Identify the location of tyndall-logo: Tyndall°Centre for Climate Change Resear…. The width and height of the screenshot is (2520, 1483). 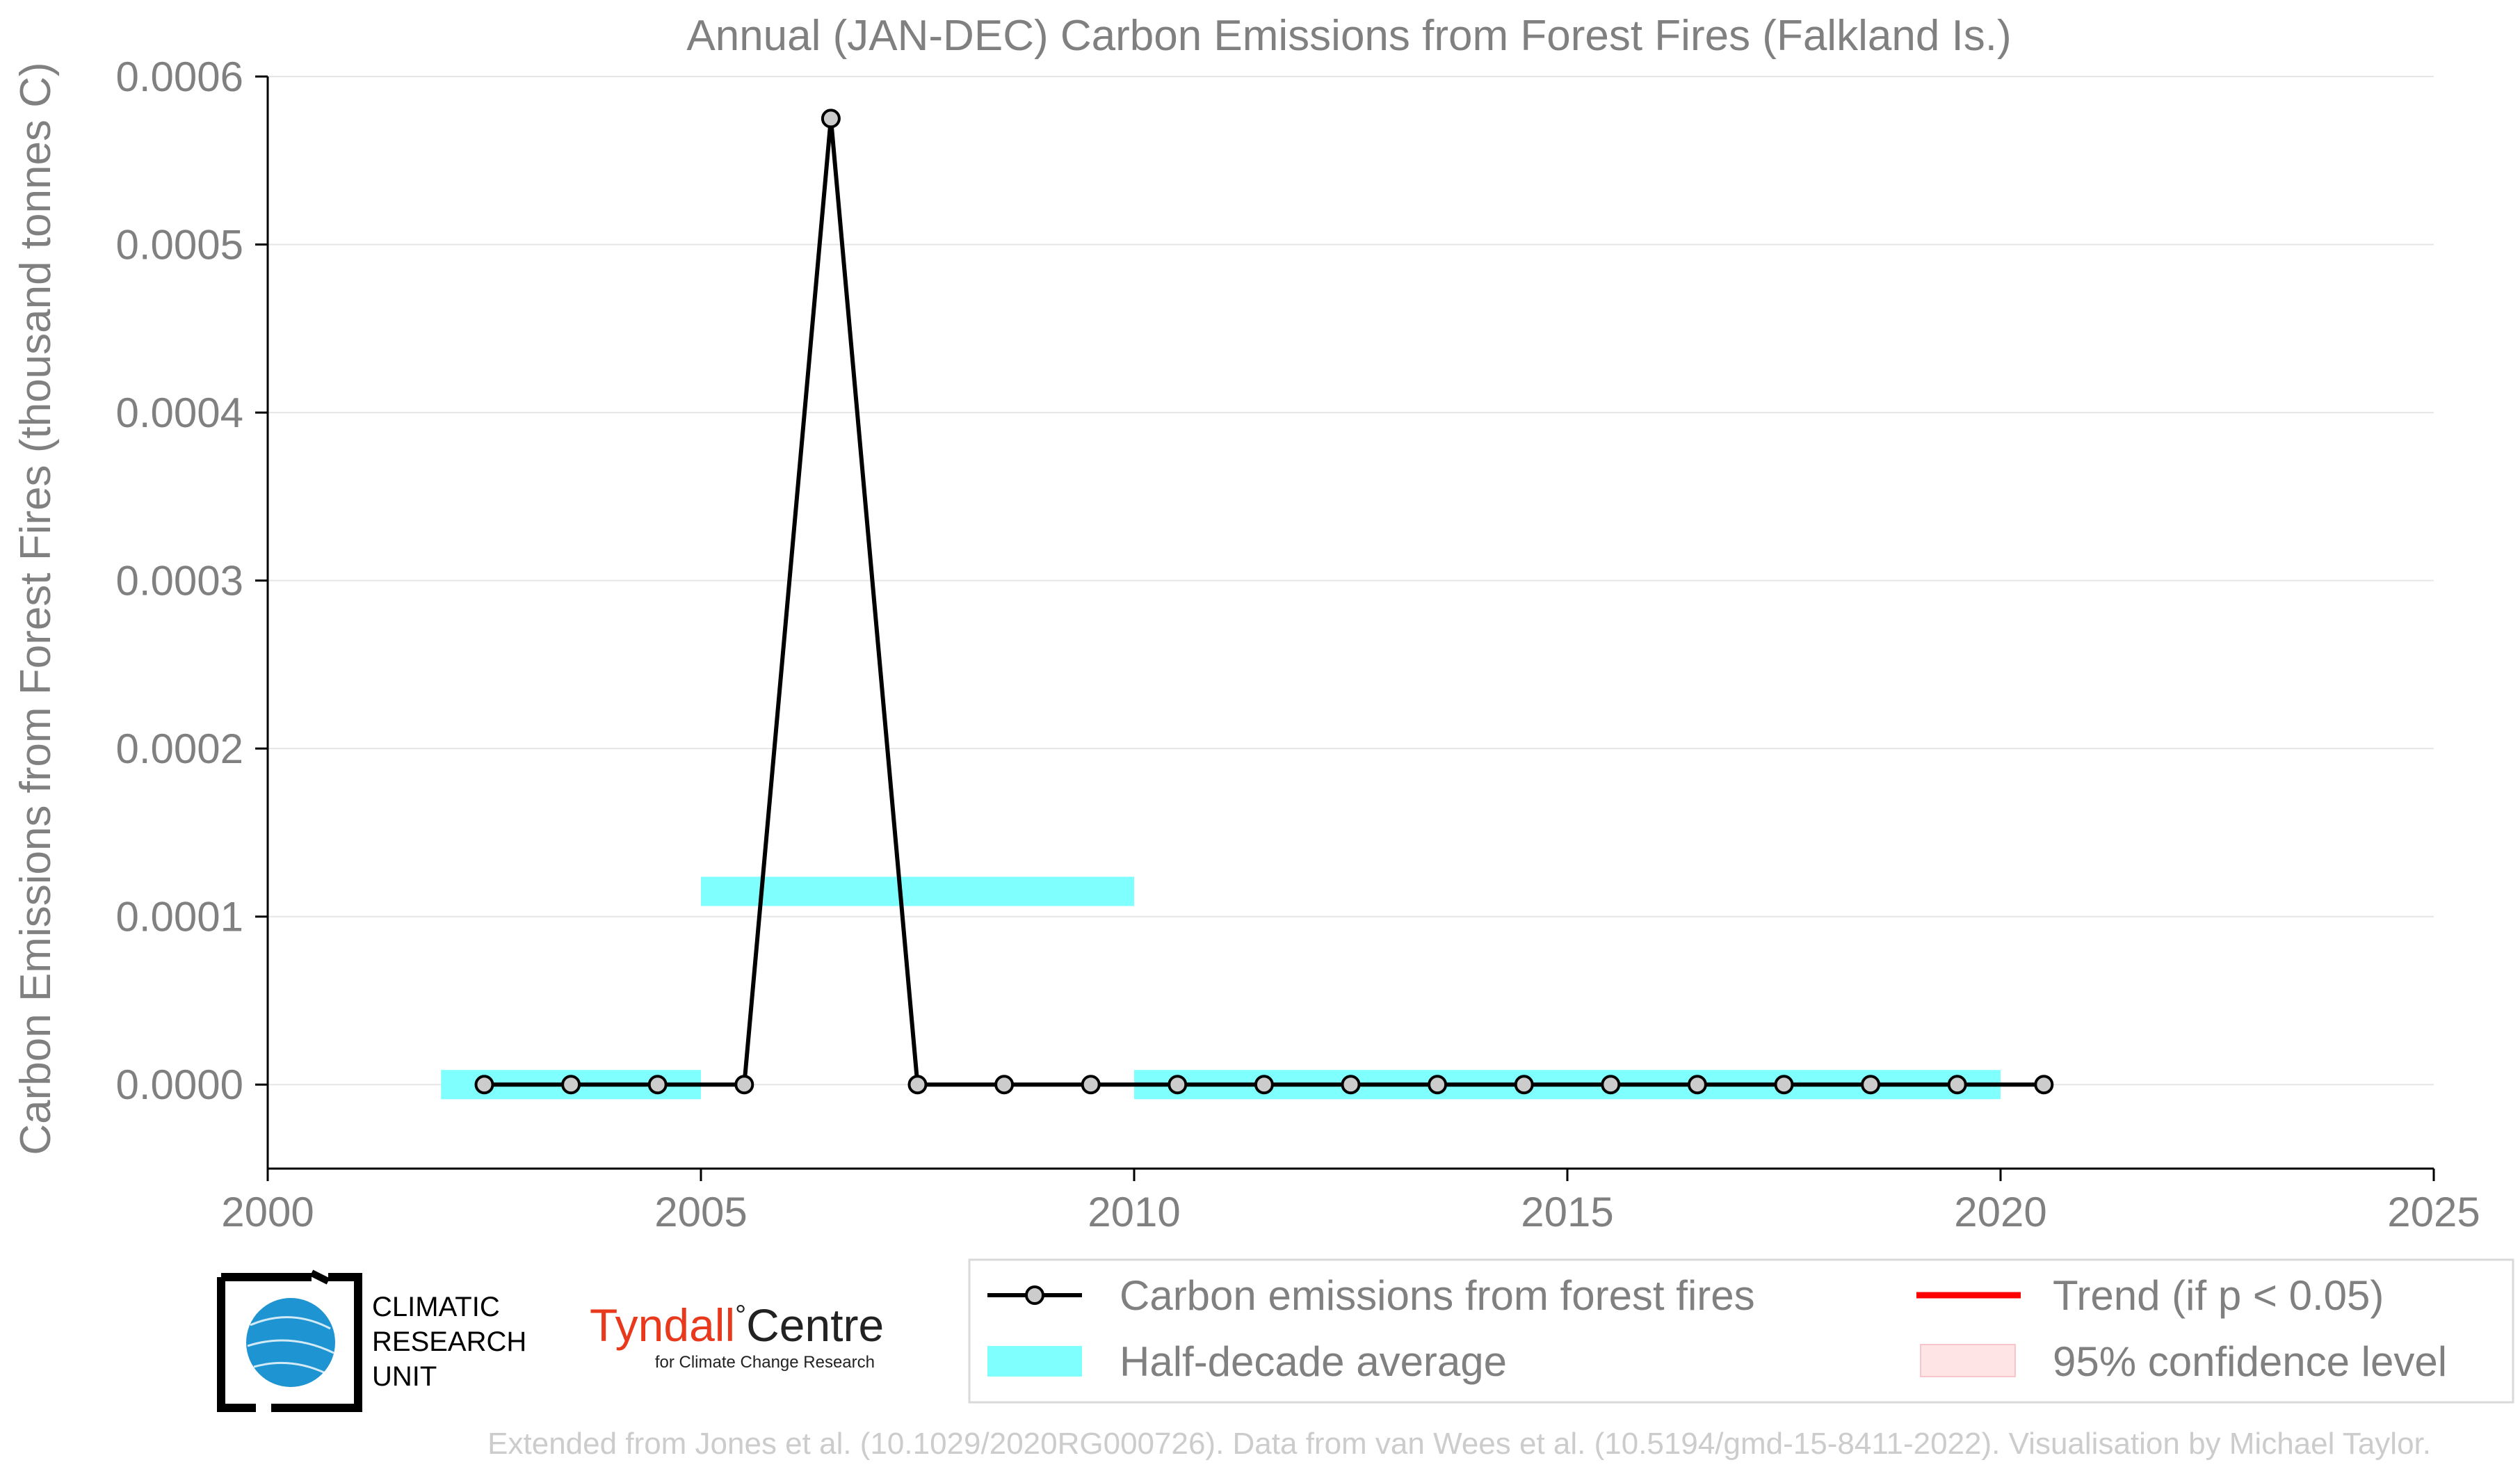
(737, 1335).